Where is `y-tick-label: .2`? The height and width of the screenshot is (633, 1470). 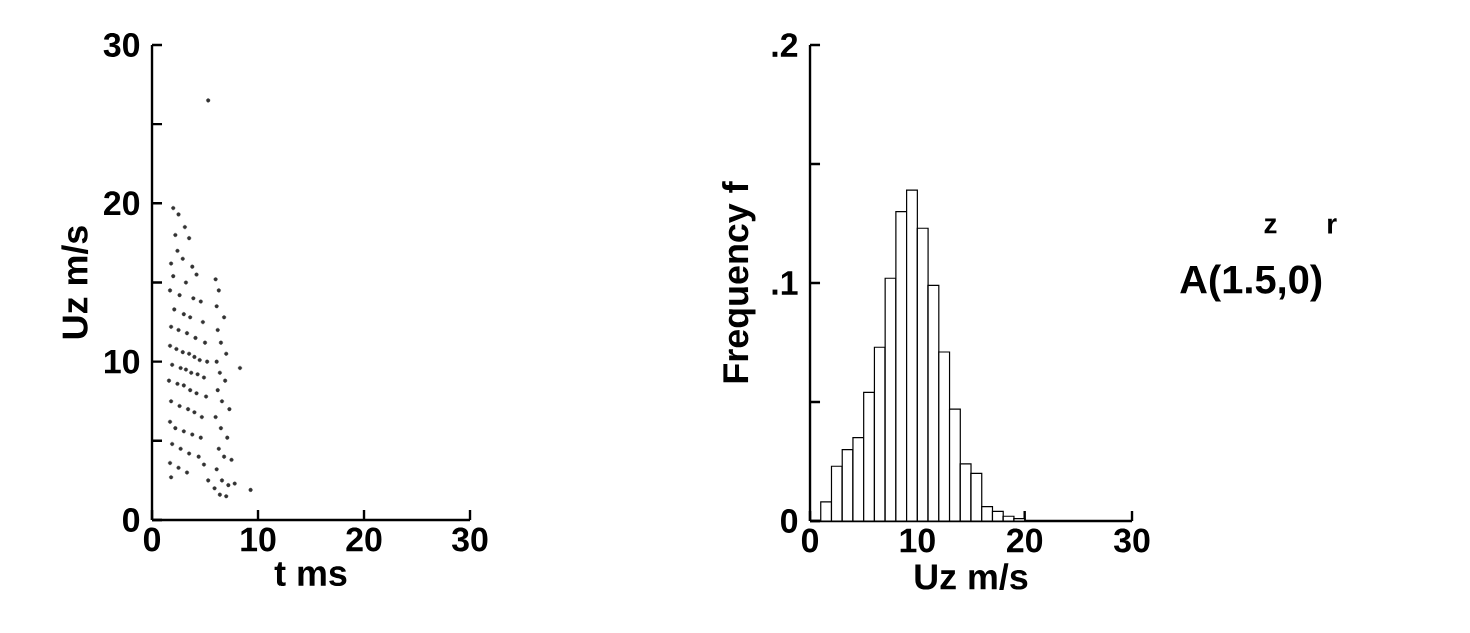
y-tick-label: .2 is located at coordinates (785, 45).